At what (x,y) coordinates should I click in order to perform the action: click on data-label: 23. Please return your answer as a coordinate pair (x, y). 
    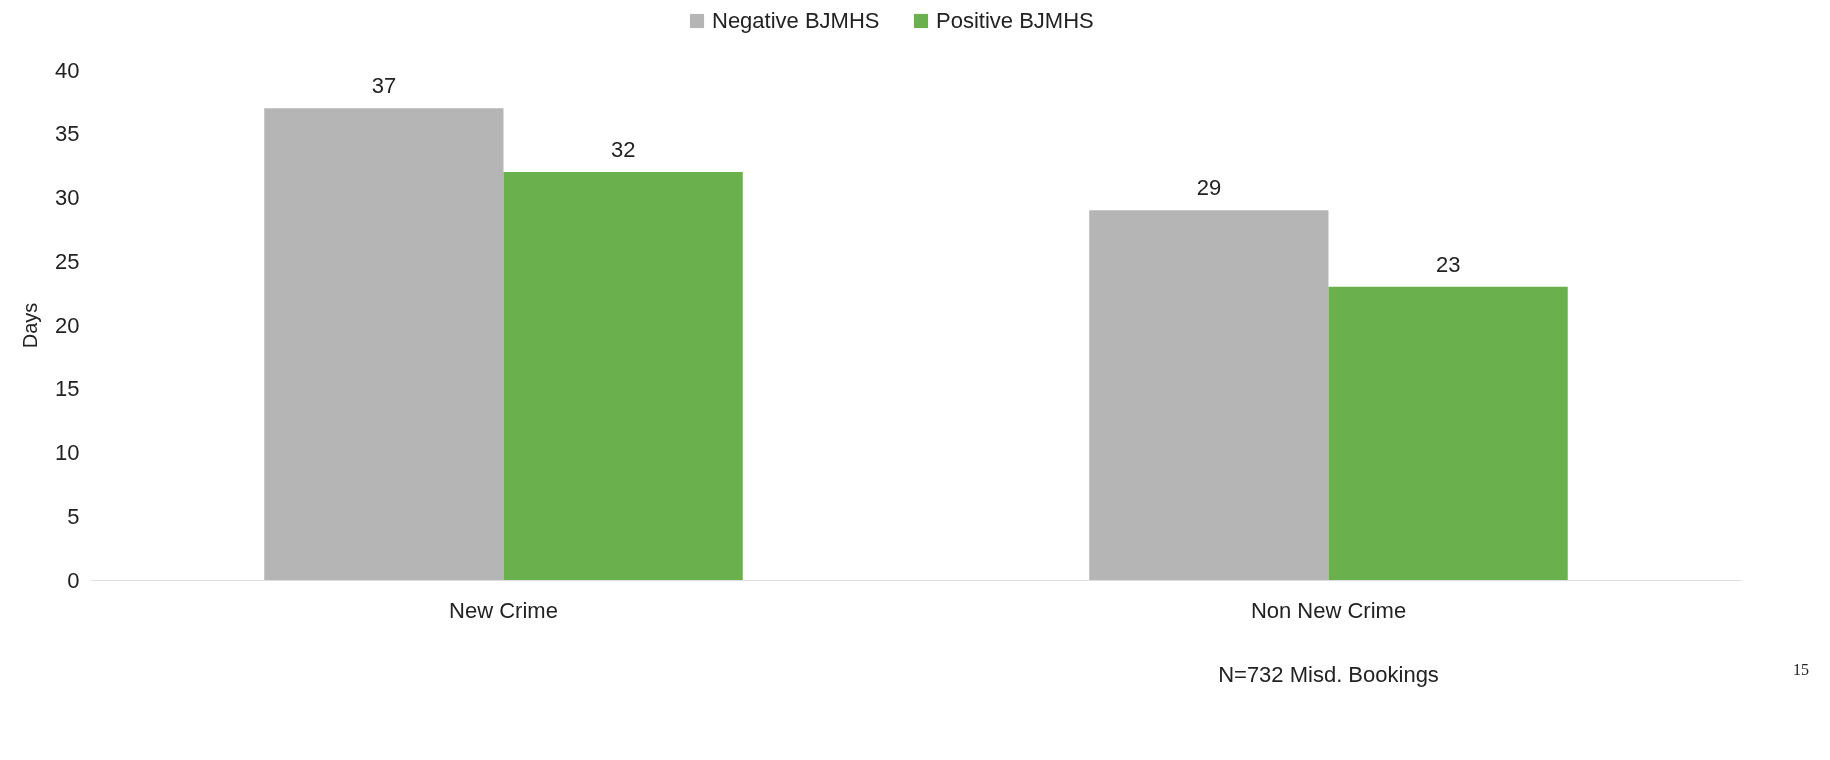
    Looking at the image, I should click on (1448, 264).